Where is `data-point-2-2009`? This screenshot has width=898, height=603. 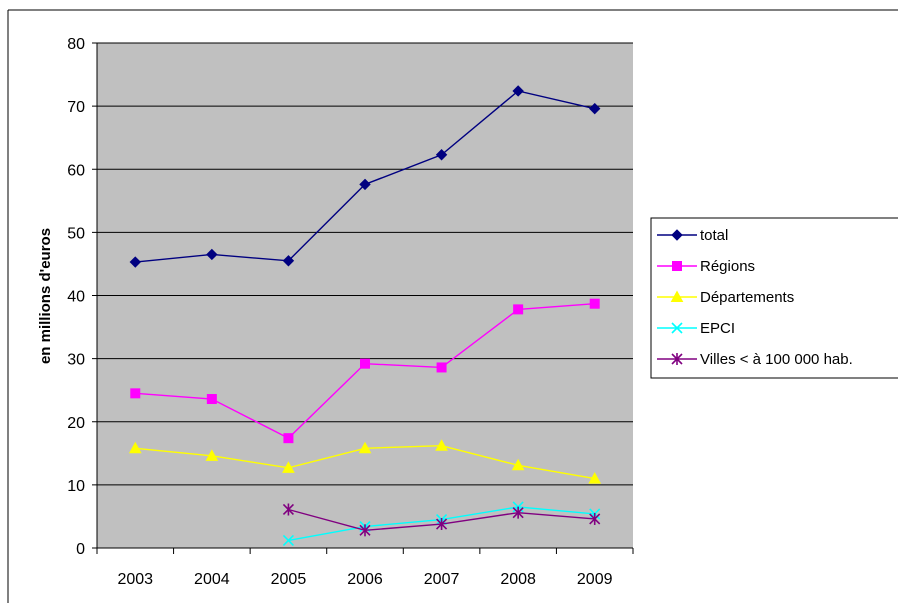 data-point-2-2009 is located at coordinates (595, 478).